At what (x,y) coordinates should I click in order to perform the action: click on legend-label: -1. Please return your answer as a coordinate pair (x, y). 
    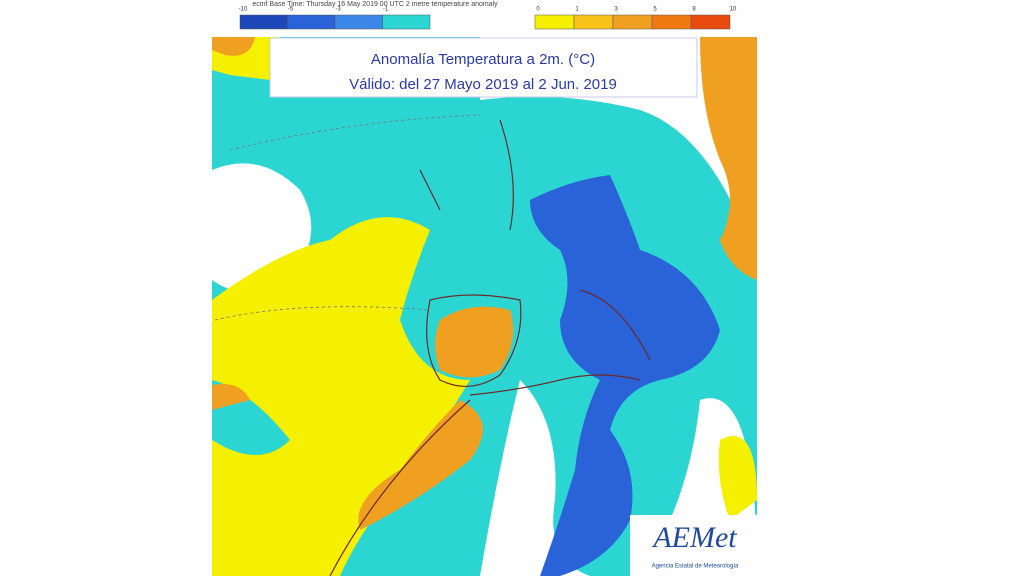
    Looking at the image, I should click on (386, 10).